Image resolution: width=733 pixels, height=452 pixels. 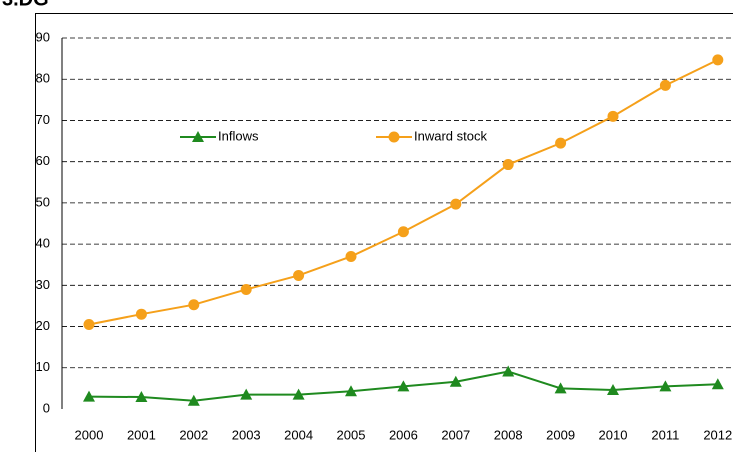 I want to click on x-tick-label: 2004, so click(x=298, y=434).